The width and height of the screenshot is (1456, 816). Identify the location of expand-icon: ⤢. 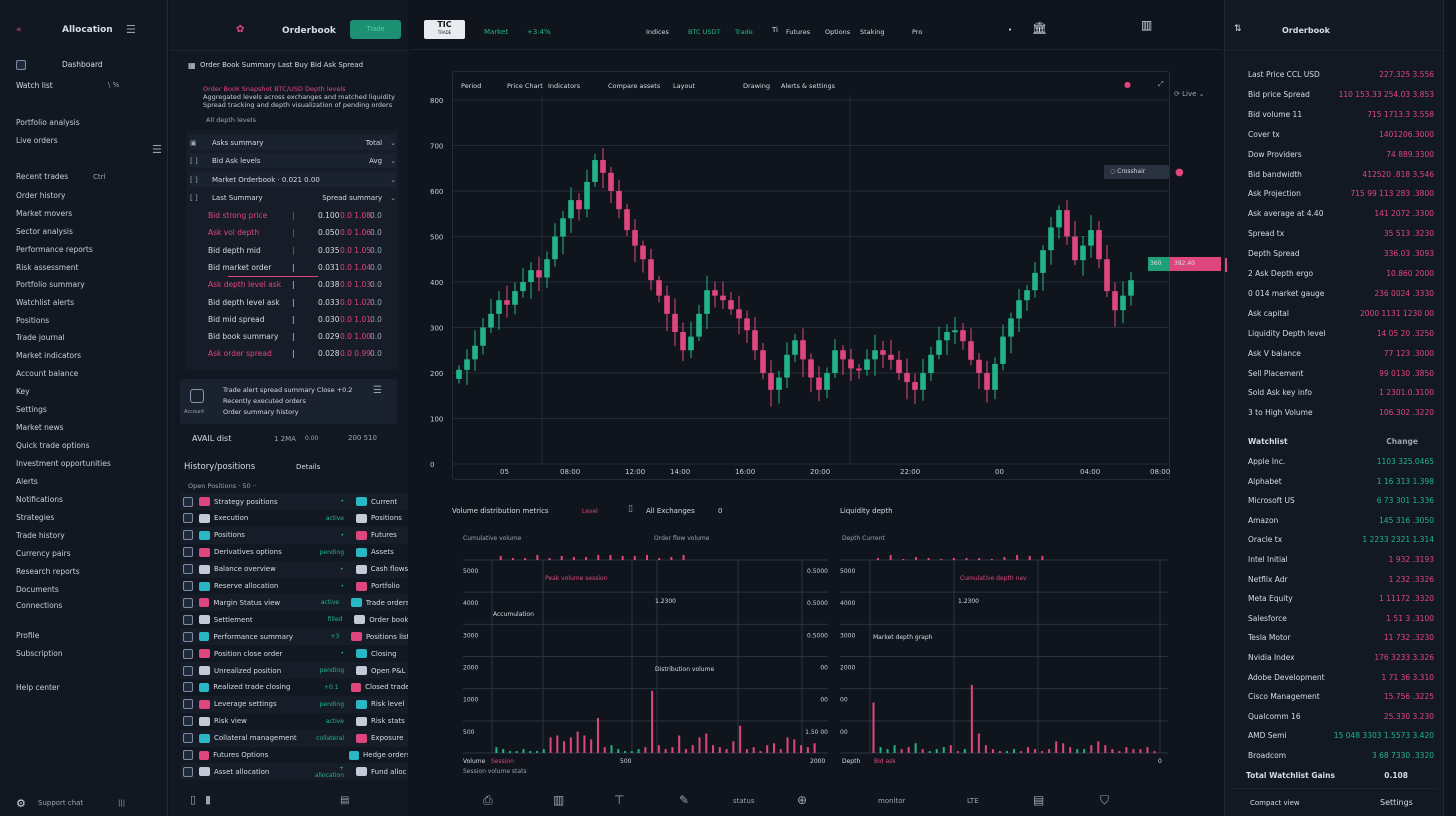
(1161, 84).